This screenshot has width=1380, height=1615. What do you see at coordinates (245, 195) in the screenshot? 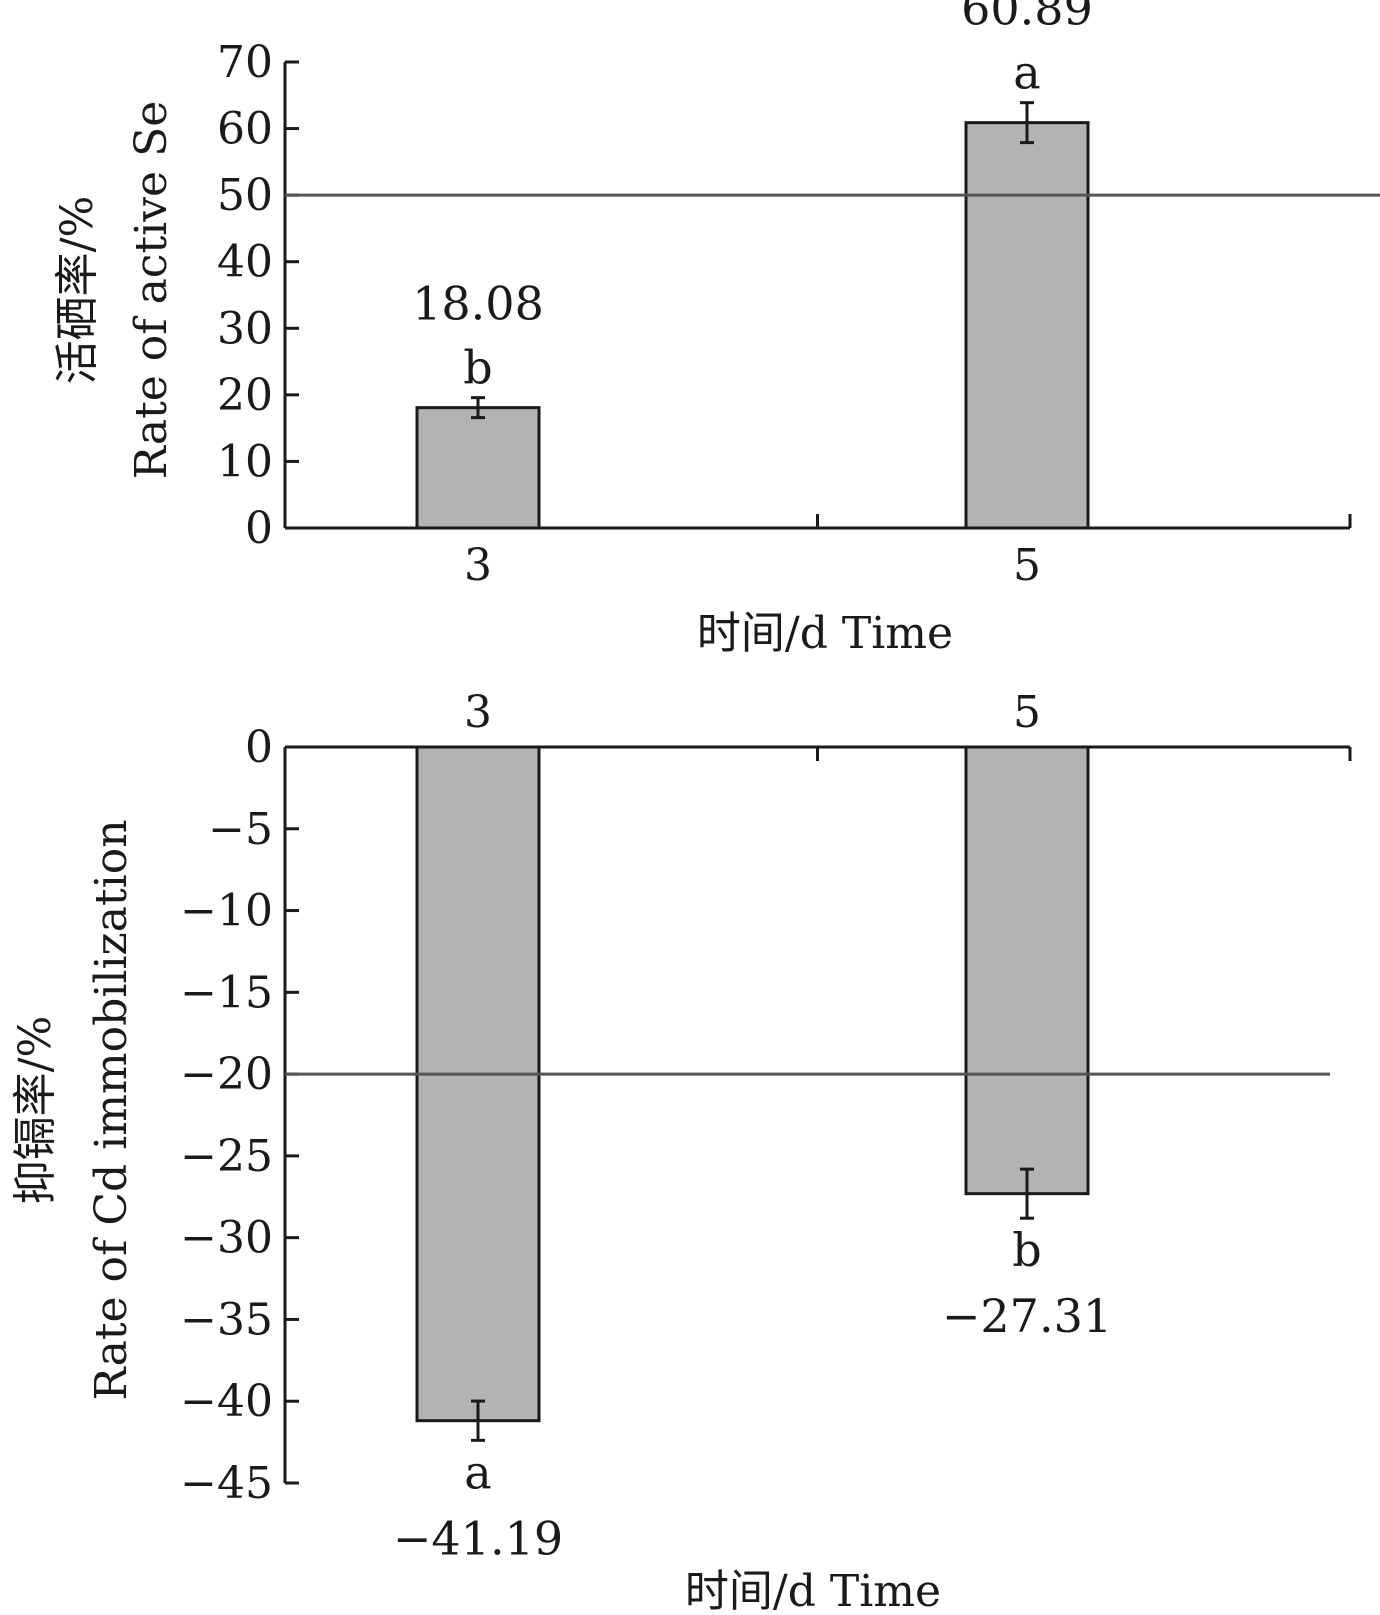
I see `y-tick-label: 50` at bounding box center [245, 195].